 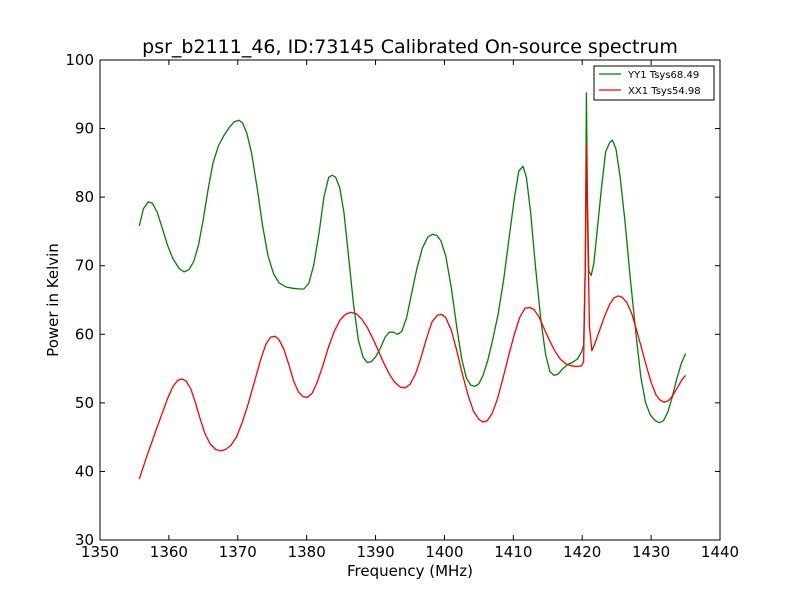 What do you see at coordinates (410, 571) in the screenshot?
I see `x-axis-title: Frequency (MHz)` at bounding box center [410, 571].